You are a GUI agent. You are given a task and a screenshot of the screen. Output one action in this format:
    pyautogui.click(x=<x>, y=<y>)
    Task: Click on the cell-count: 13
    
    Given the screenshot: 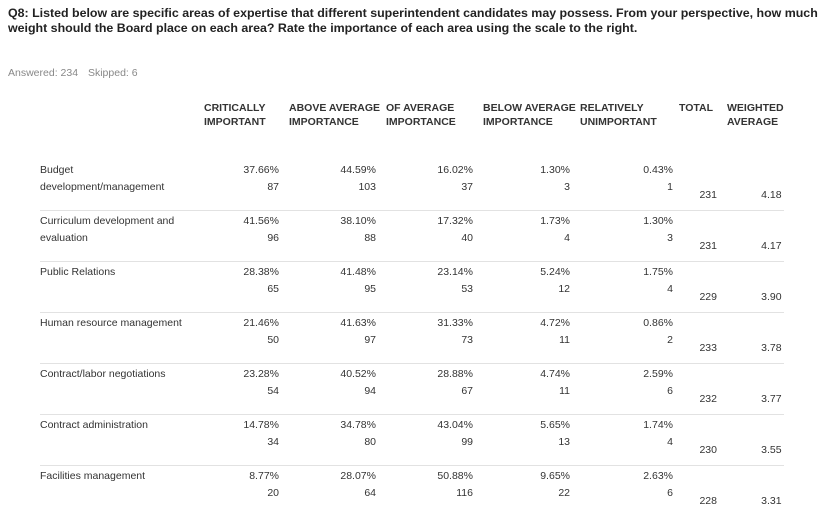 What is the action you would take?
    pyautogui.click(x=524, y=442)
    